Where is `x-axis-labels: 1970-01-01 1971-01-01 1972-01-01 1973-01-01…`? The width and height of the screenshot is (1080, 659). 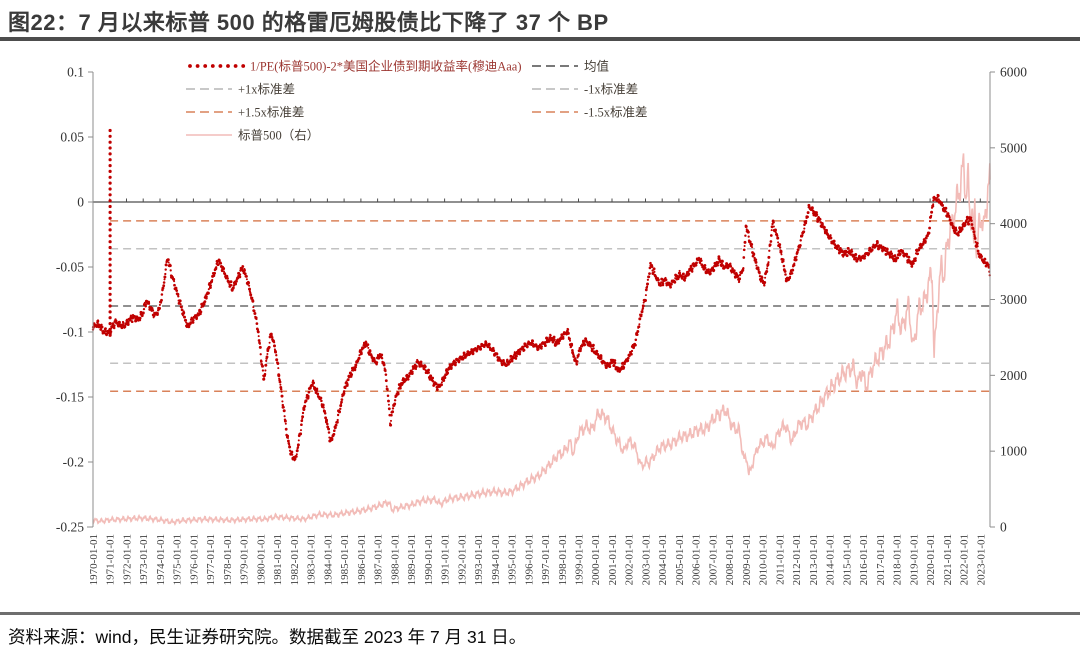 x-axis-labels: 1970-01-01 1971-01-01 1972-01-01 1973-01-01… is located at coordinates (537, 559).